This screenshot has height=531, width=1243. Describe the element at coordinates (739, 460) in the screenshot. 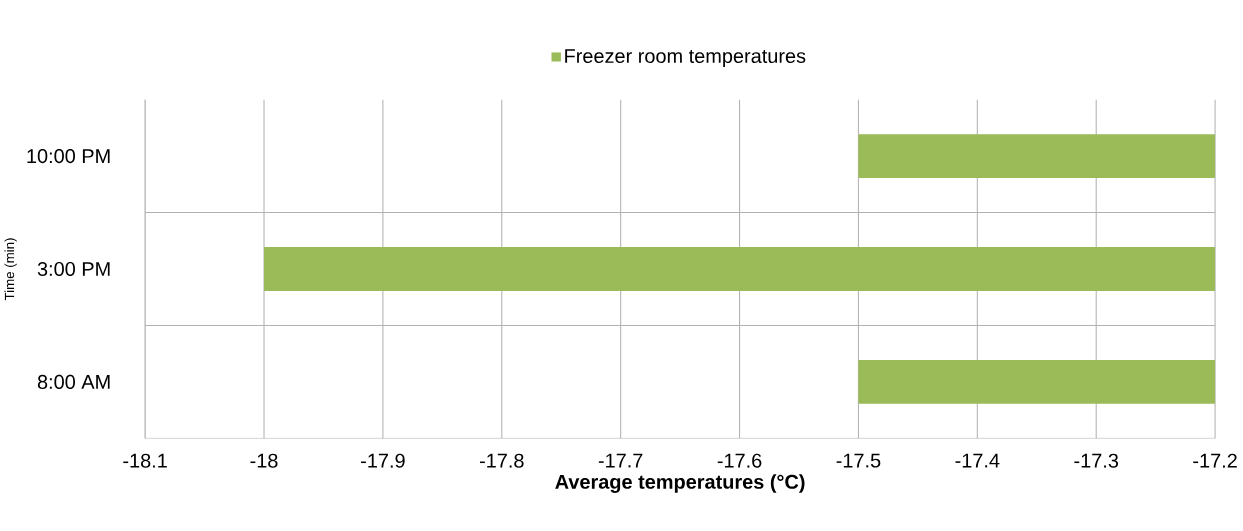

I see `x-tick-label: -17.6` at that location.